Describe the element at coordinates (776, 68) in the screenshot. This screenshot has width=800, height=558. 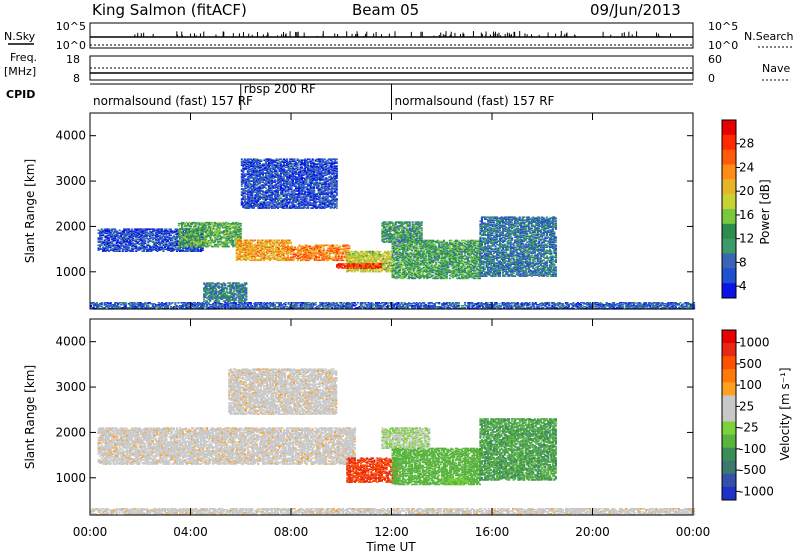
I see `nave-label: Nave` at that location.